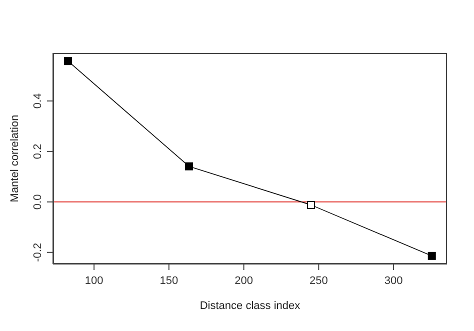  What do you see at coordinates (38, 101) in the screenshot?
I see `y-tick-label: 0.4` at bounding box center [38, 101].